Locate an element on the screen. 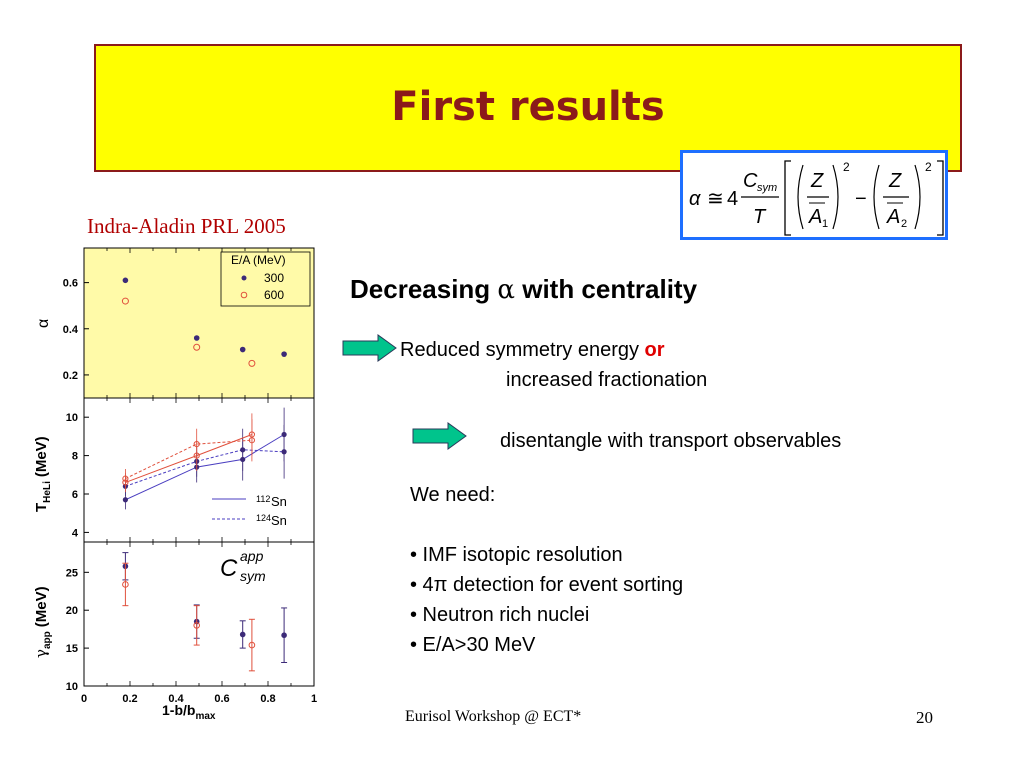 Image resolution: width=1024 pixels, height=768 pixels. ytick-label-2-1: 15 is located at coordinates (72, 649).